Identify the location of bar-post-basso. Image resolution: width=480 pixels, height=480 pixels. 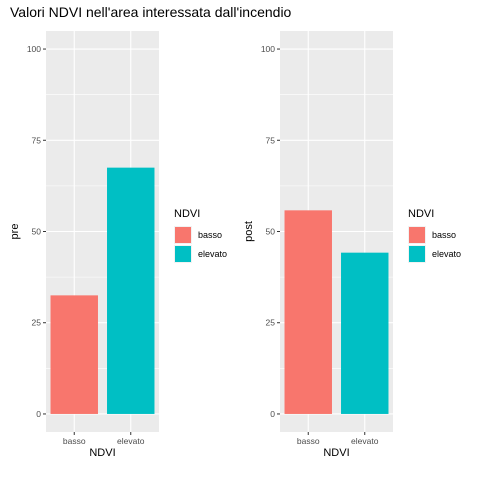
(308, 312).